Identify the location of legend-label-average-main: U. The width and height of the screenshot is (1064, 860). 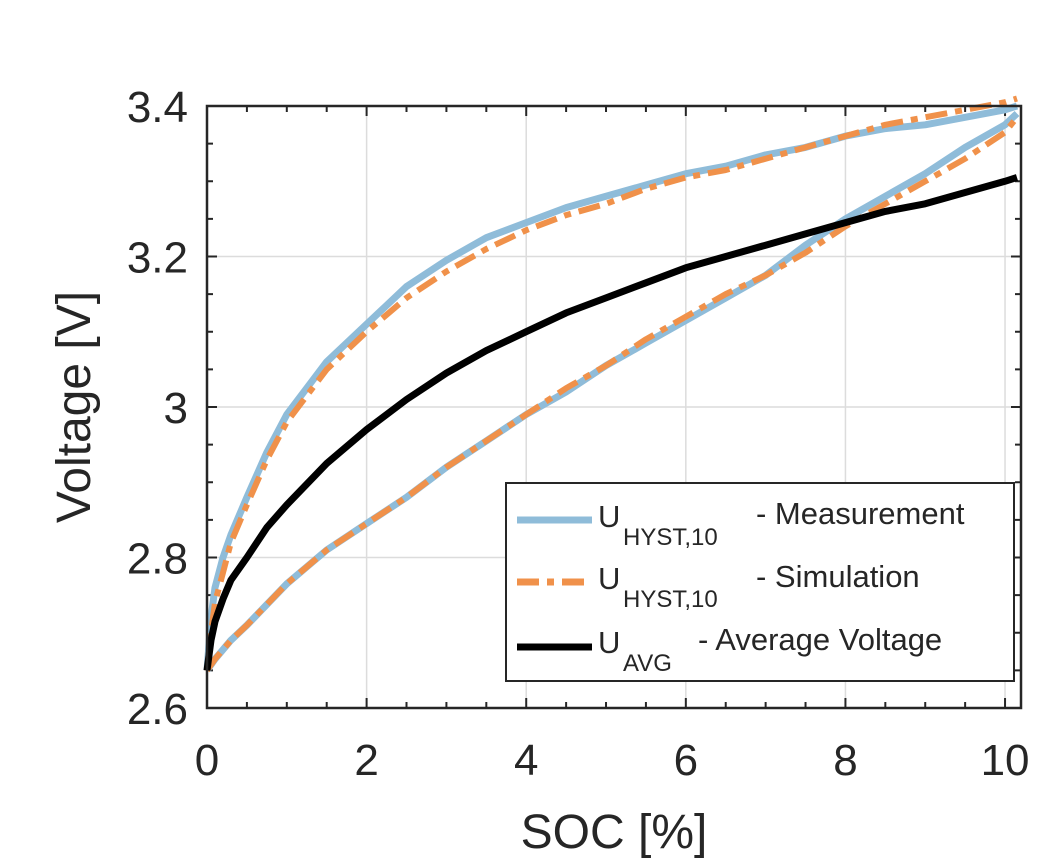
(609, 642).